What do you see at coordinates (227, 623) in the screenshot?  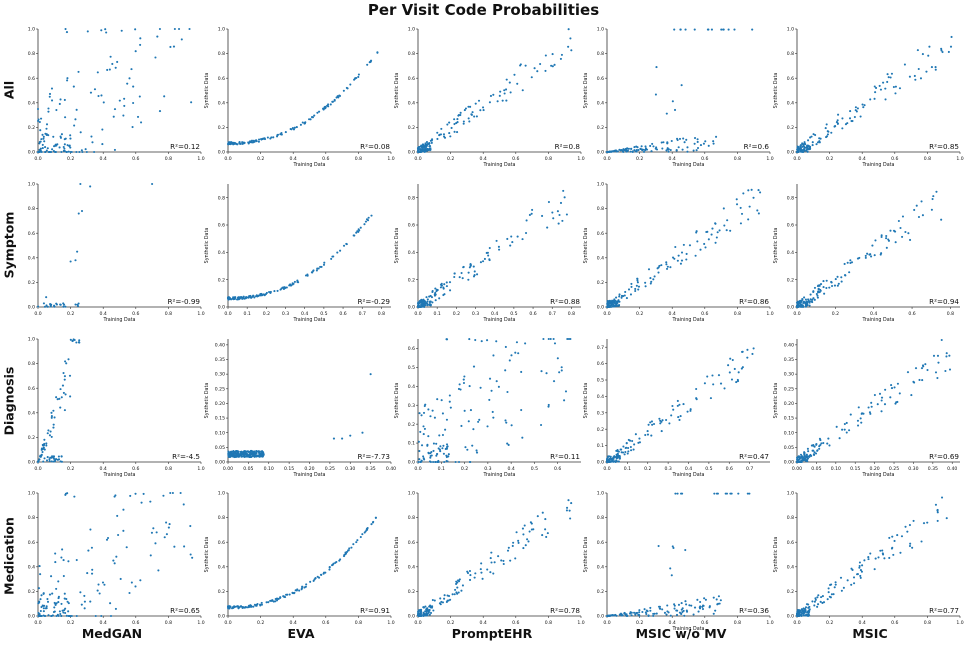 I see `x-tick-label: 0.0` at bounding box center [227, 623].